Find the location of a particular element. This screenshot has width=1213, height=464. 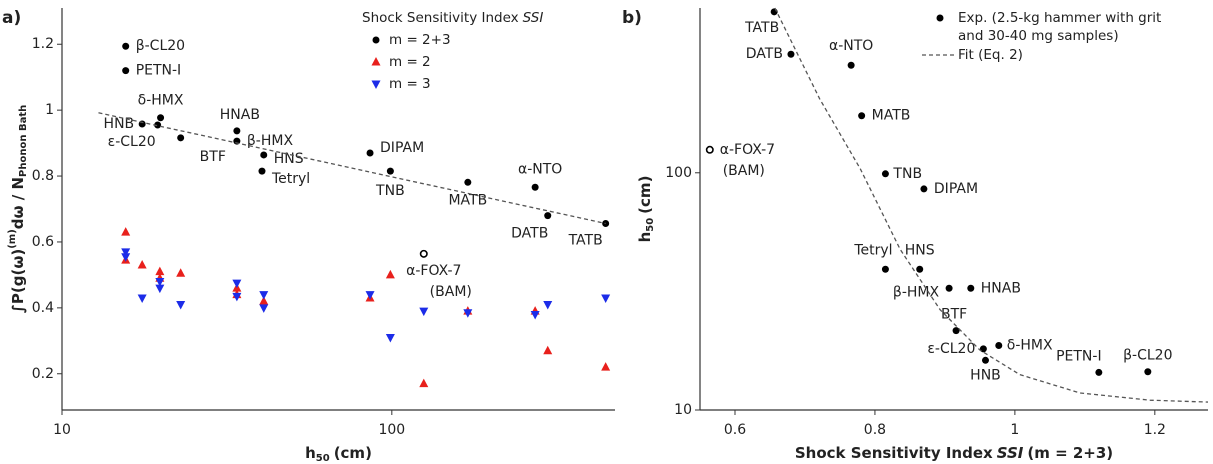

x-axis-title: Shock Sensitivity Index SSI (m = 2+3) is located at coordinates (954, 453).